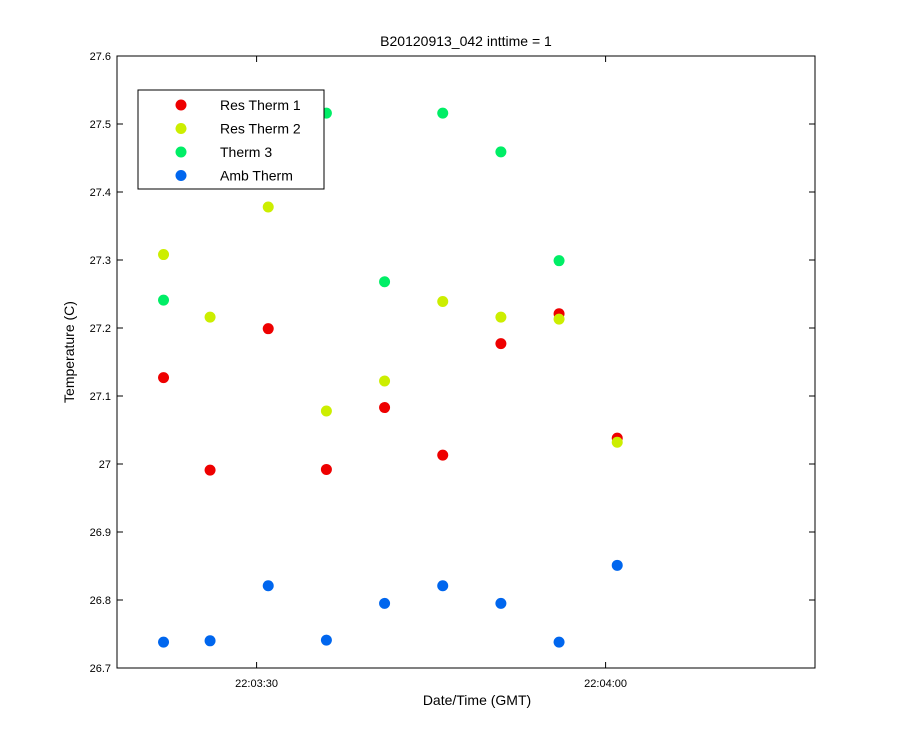 This screenshot has height=750, width=900. What do you see at coordinates (69, 352) in the screenshot?
I see `y-axis-title: Temperature (C)` at bounding box center [69, 352].